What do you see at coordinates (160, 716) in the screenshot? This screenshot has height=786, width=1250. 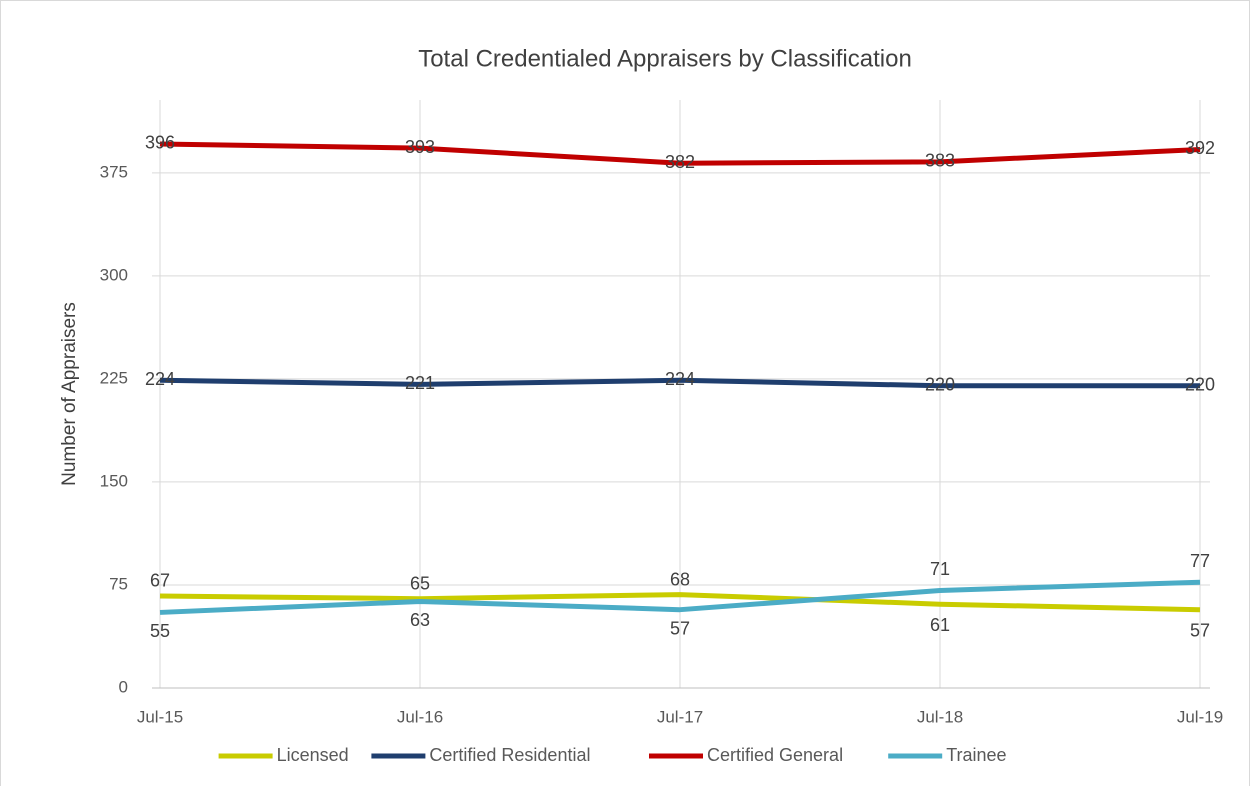 I see `x-tick-label: Jul-15` at bounding box center [160, 716].